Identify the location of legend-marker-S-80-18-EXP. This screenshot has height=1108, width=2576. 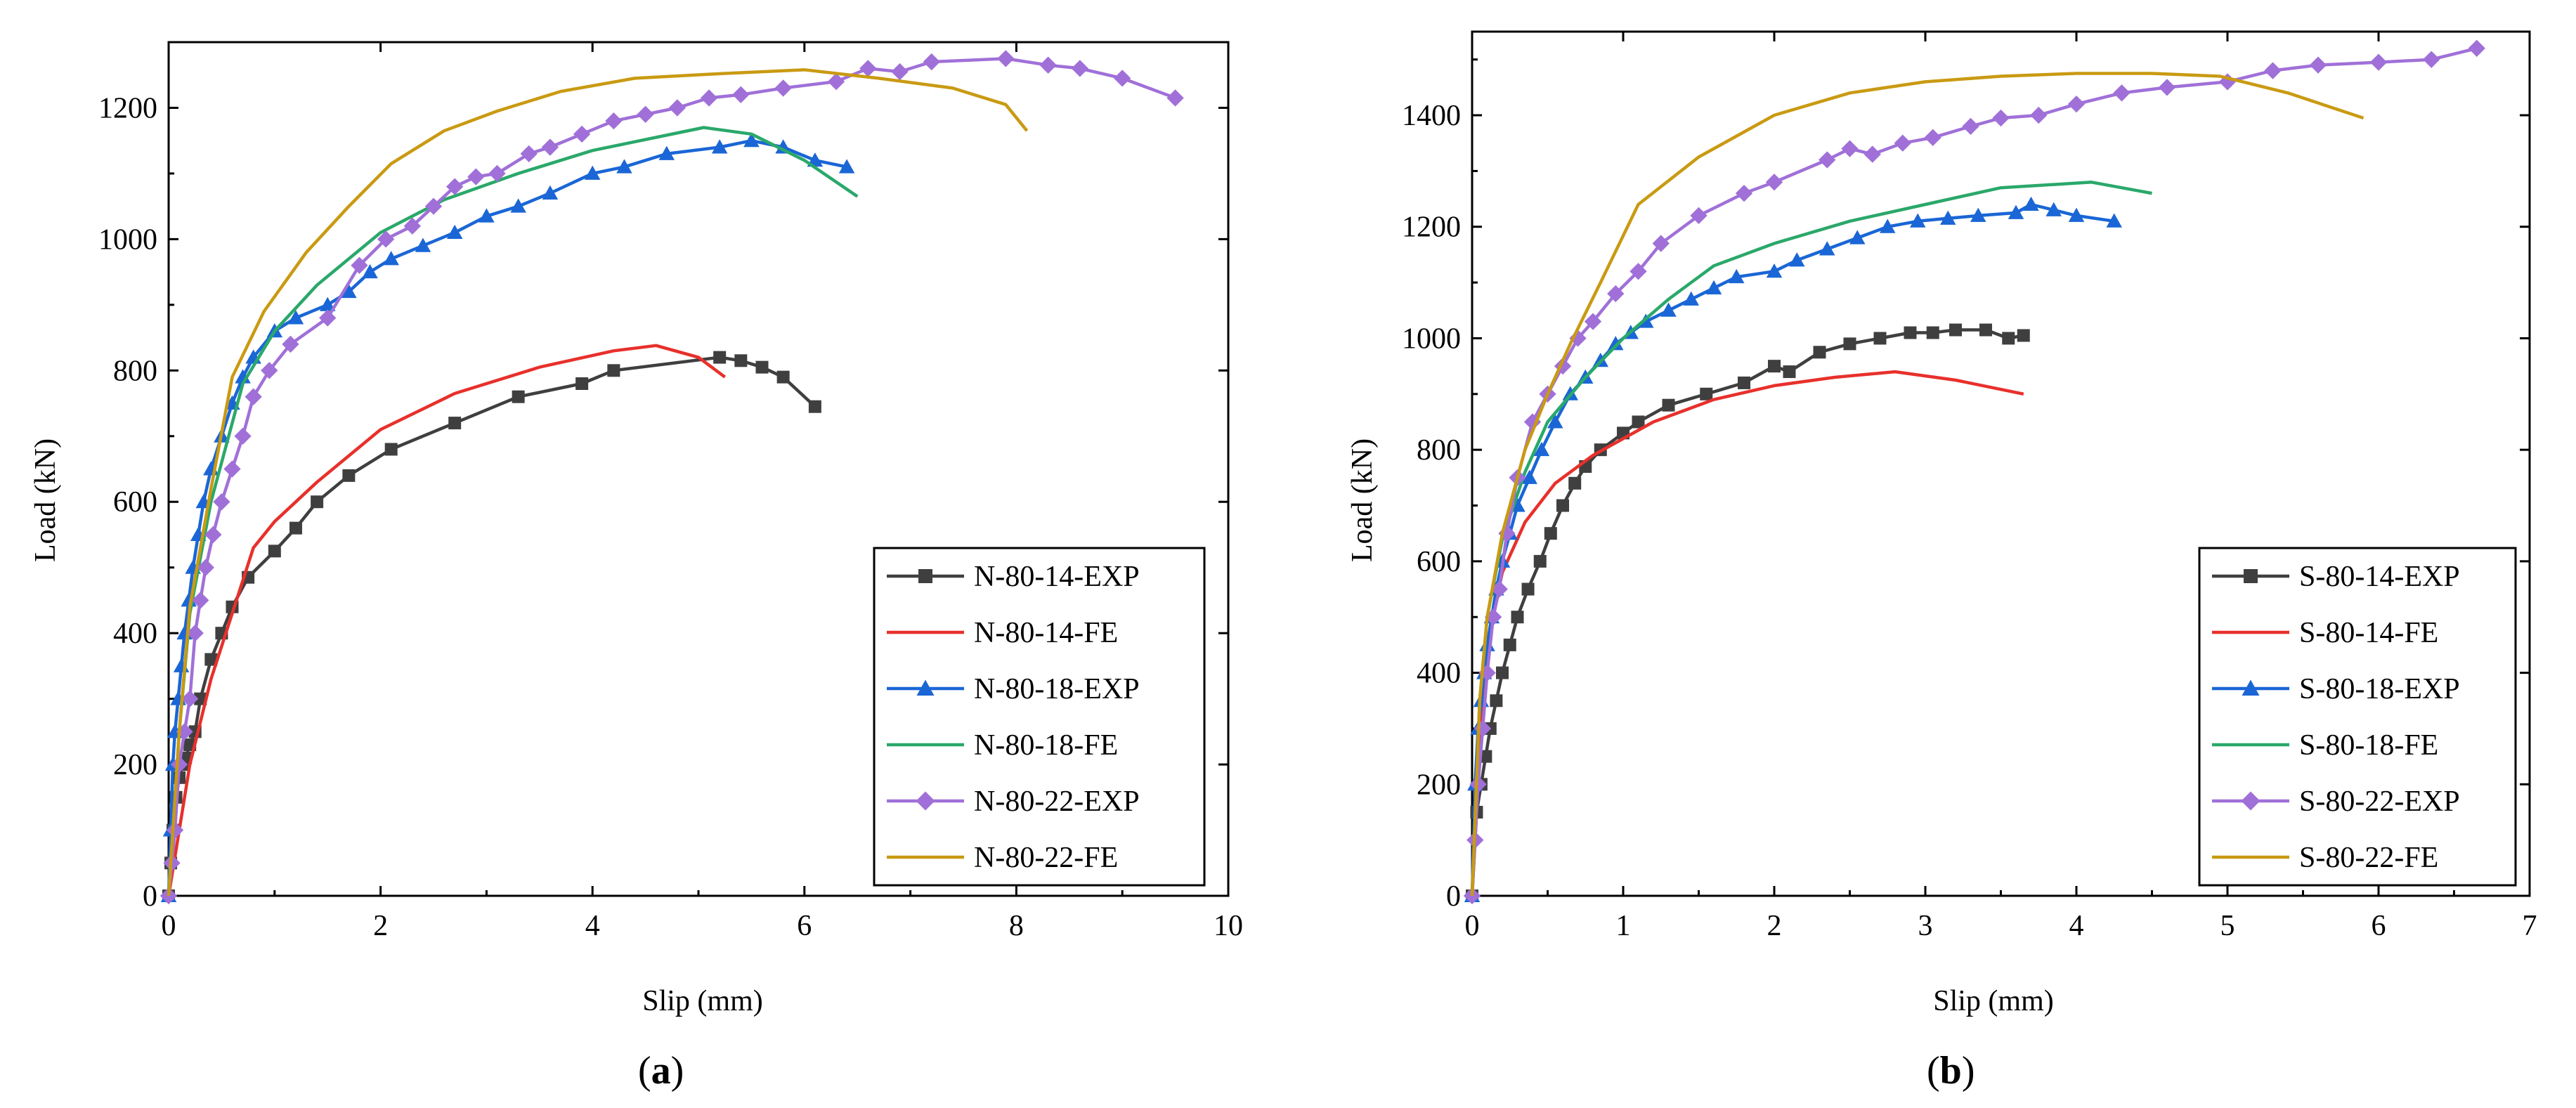
(2251, 687).